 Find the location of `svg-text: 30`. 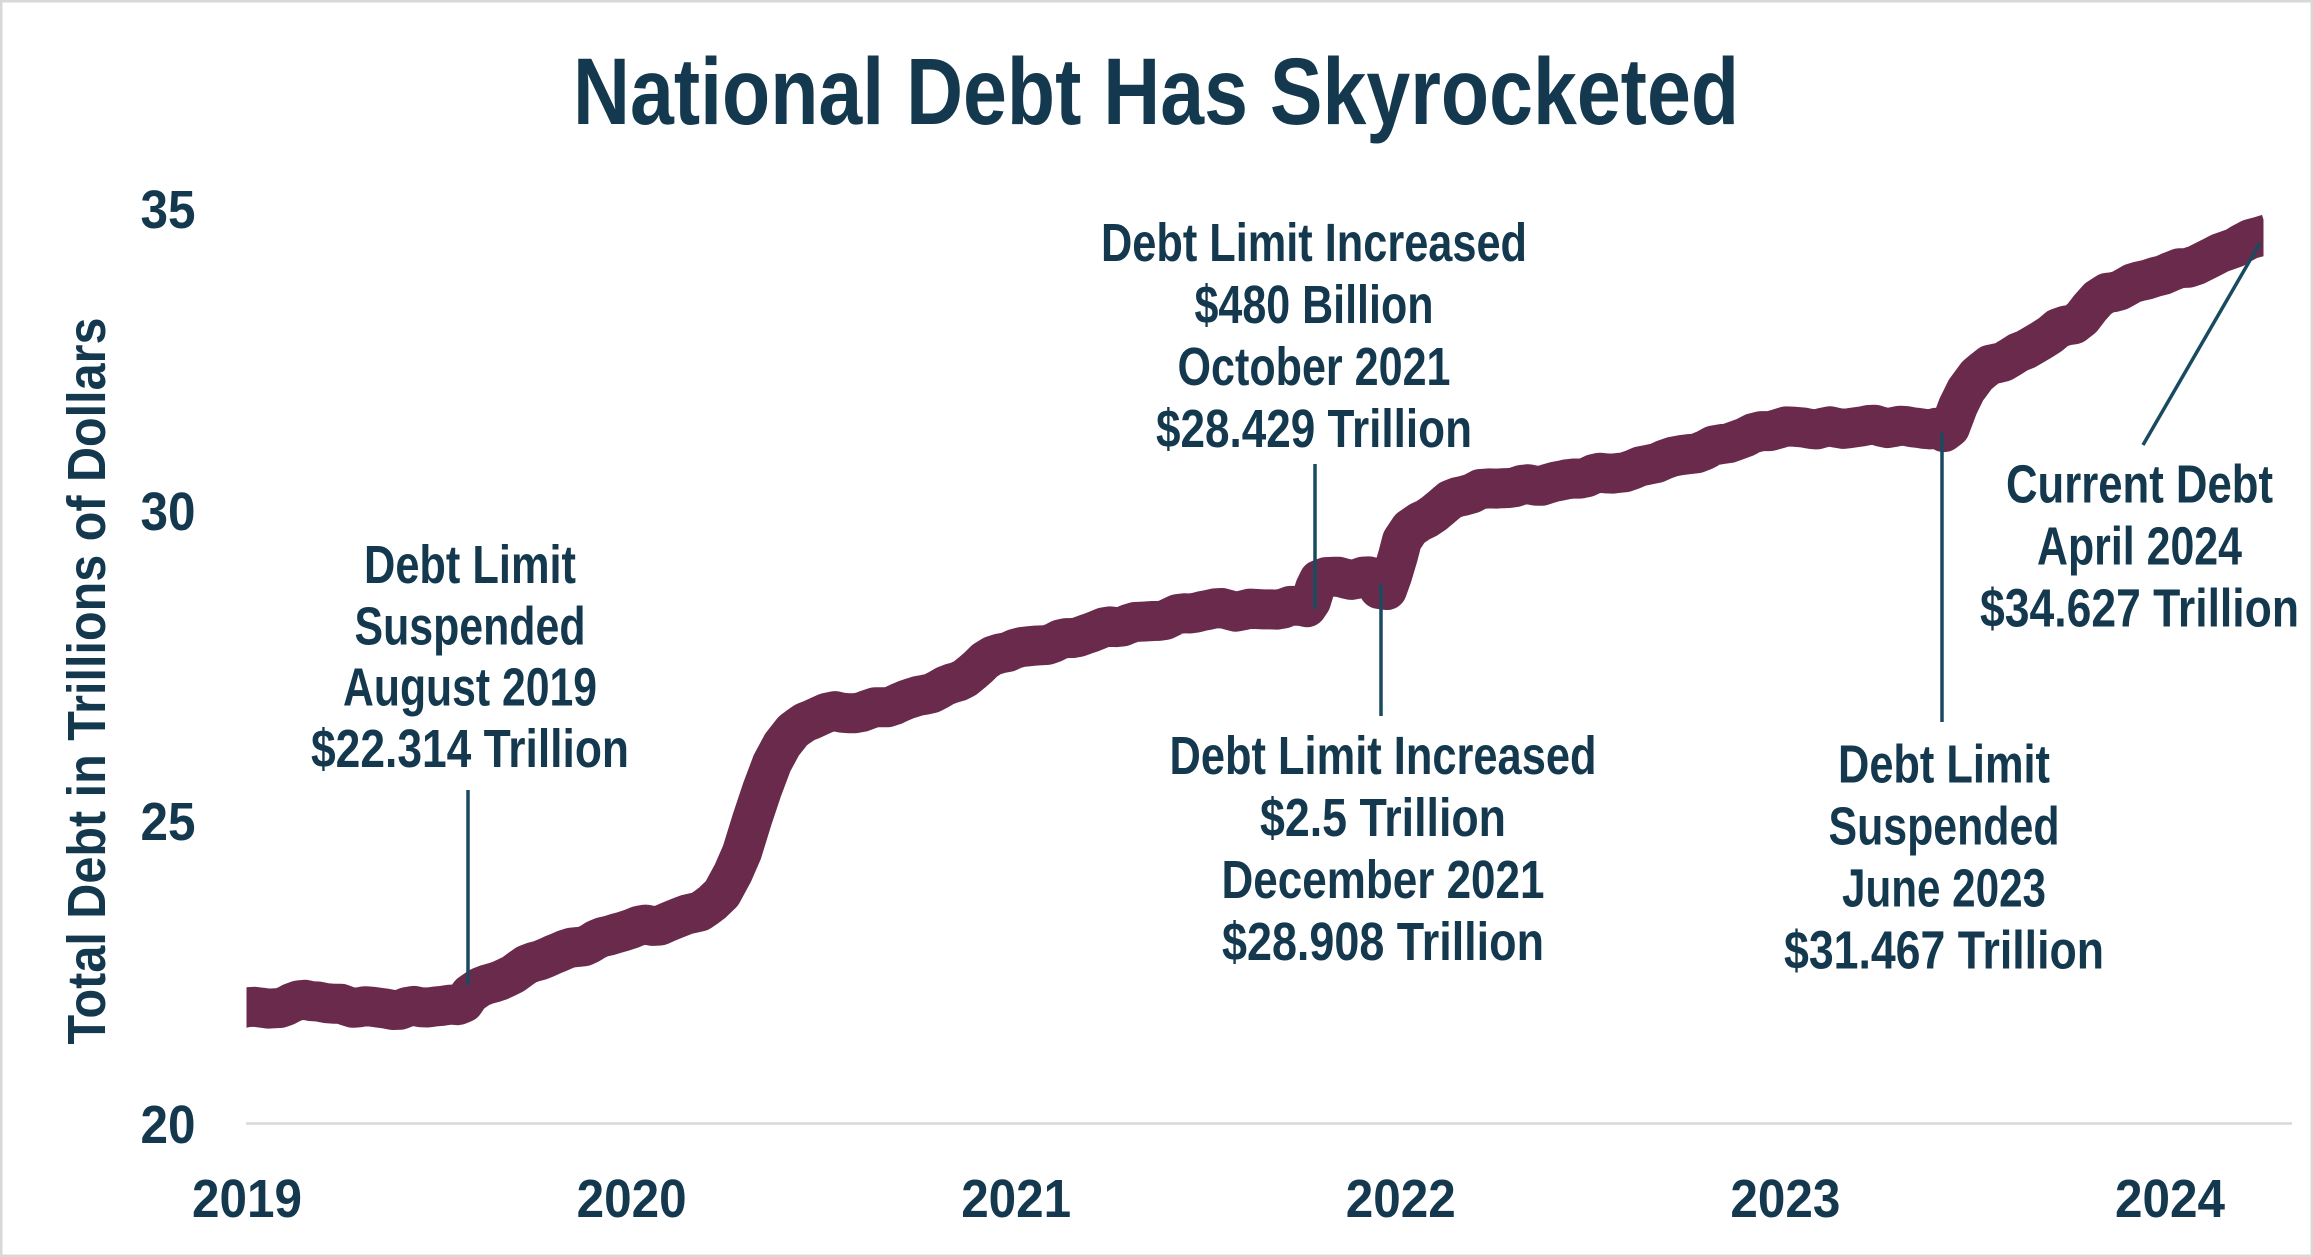

svg-text: 30 is located at coordinates (168, 512).